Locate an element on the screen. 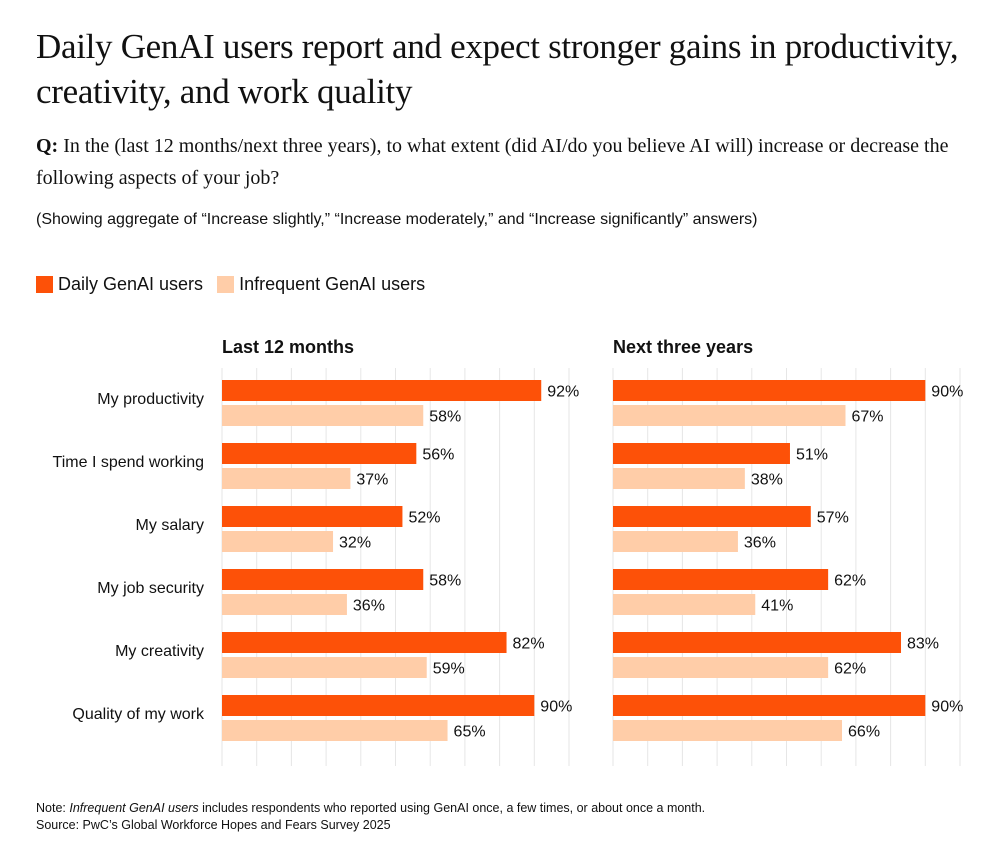 Image resolution: width=1000 pixels, height=847 pixels. legend-label-infrequent: Infrequent GenAI users is located at coordinates (332, 284).